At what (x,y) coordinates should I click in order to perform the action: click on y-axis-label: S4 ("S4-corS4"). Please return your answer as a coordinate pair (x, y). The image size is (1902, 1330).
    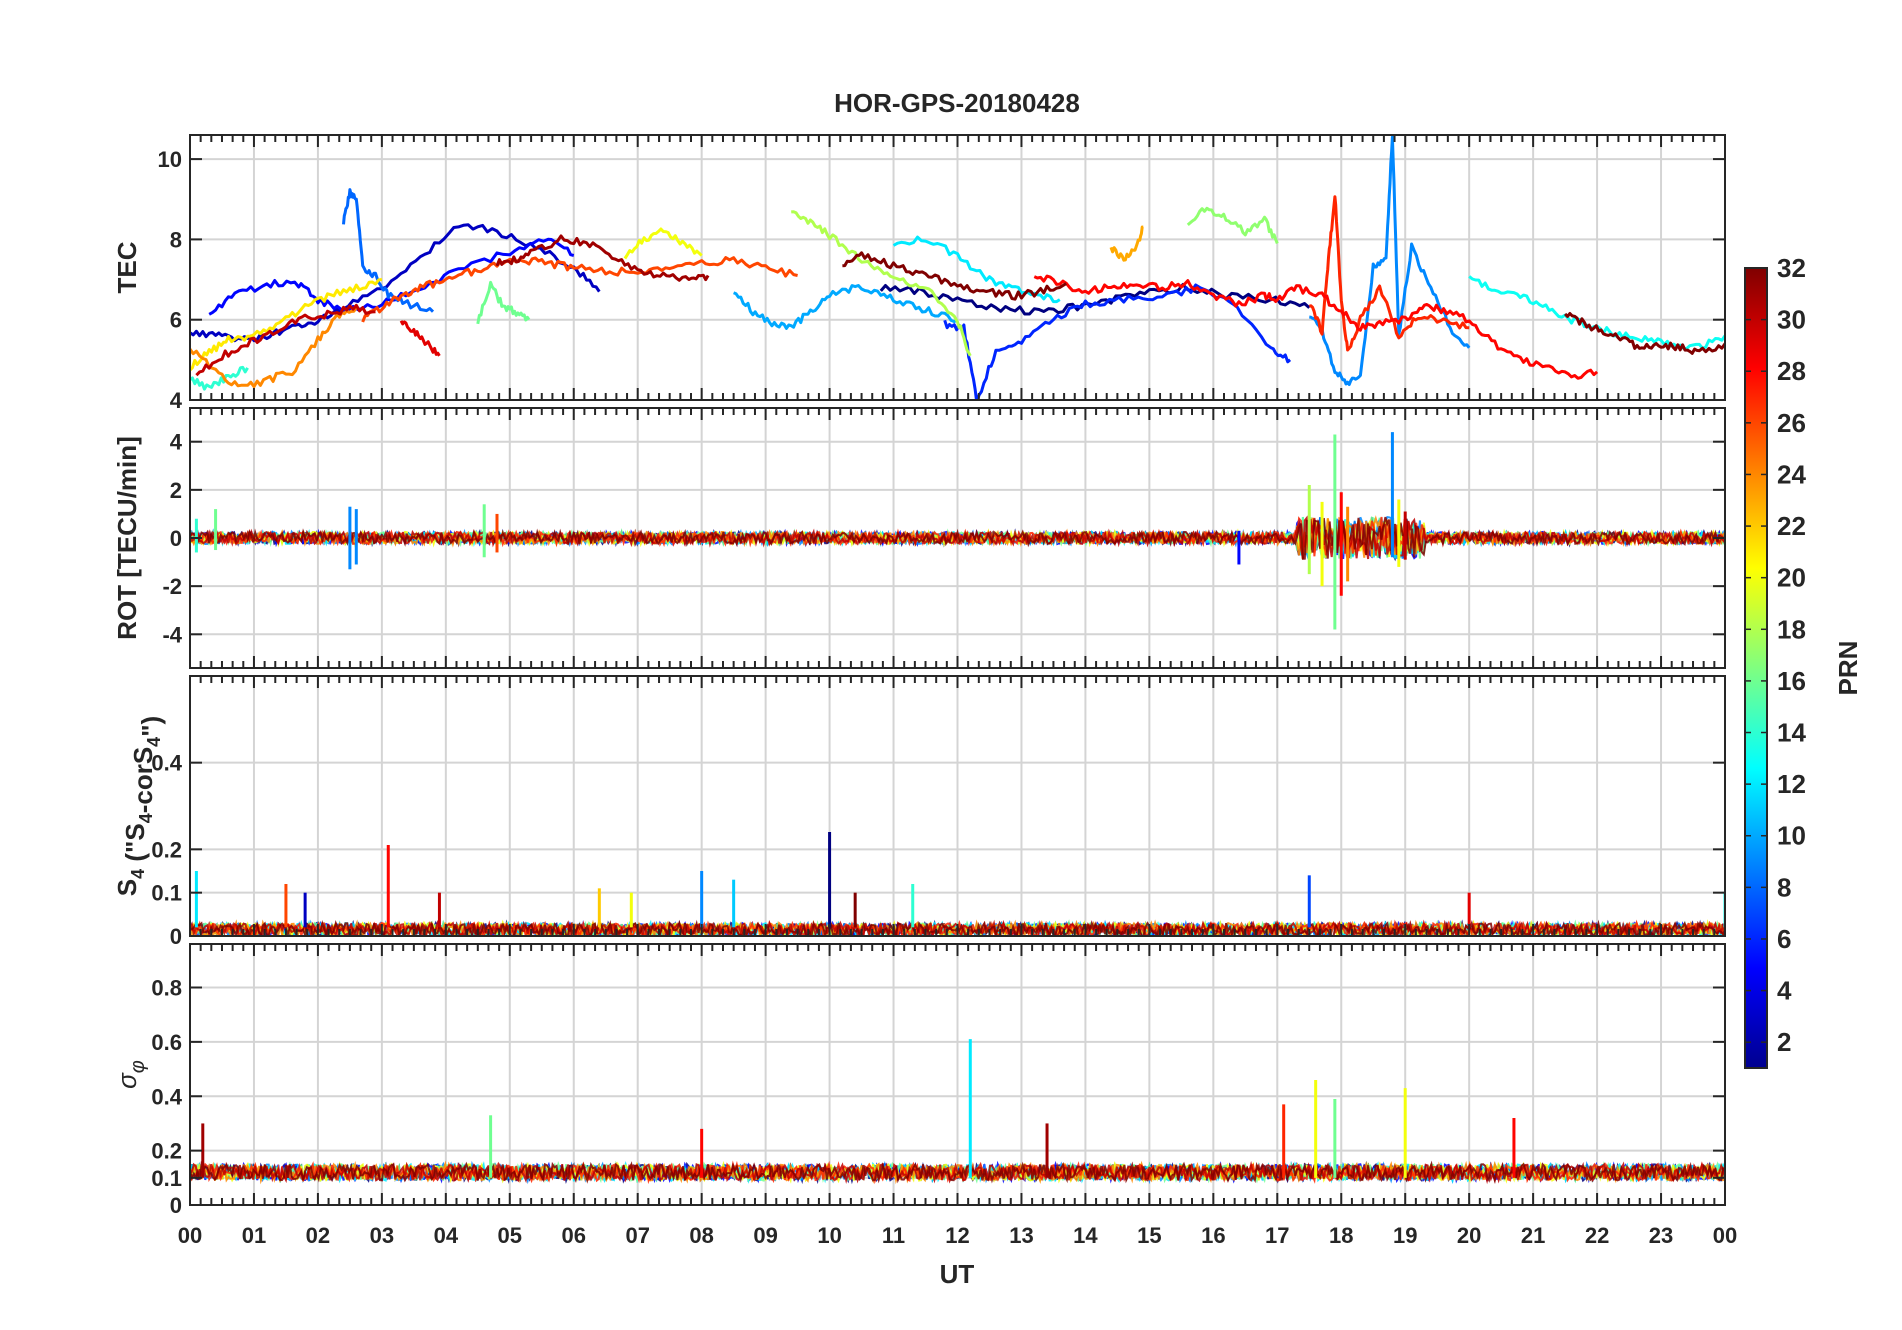
    Looking at the image, I should click on (139, 806).